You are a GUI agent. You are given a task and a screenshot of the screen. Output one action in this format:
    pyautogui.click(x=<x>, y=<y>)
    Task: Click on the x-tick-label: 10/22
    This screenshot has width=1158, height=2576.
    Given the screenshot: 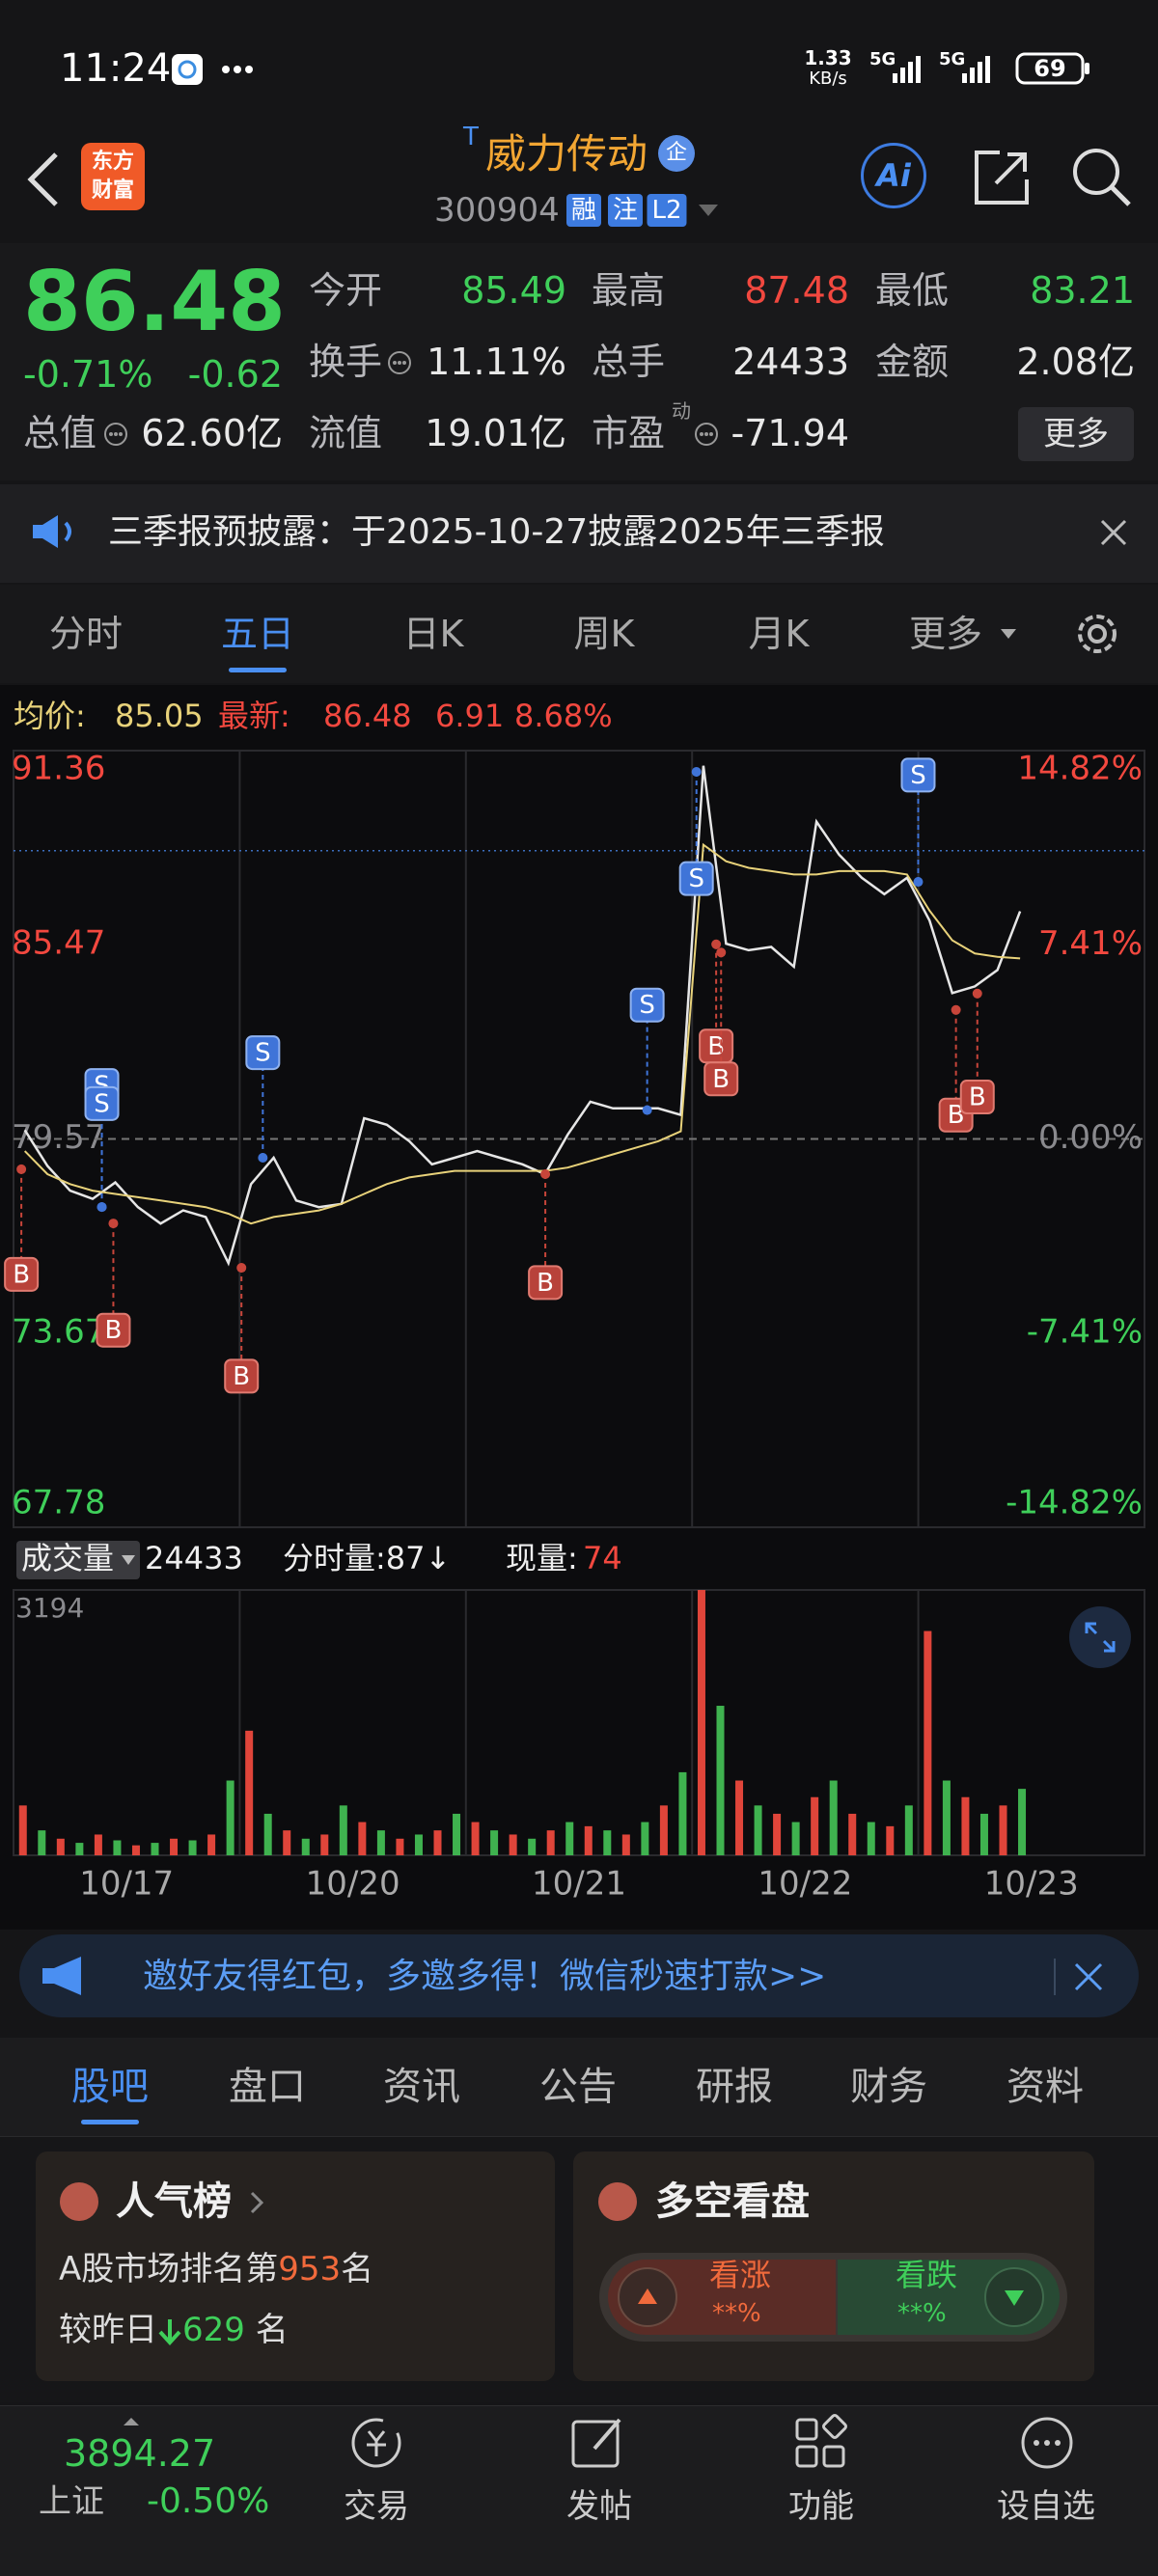 What is the action you would take?
    pyautogui.click(x=805, y=1884)
    